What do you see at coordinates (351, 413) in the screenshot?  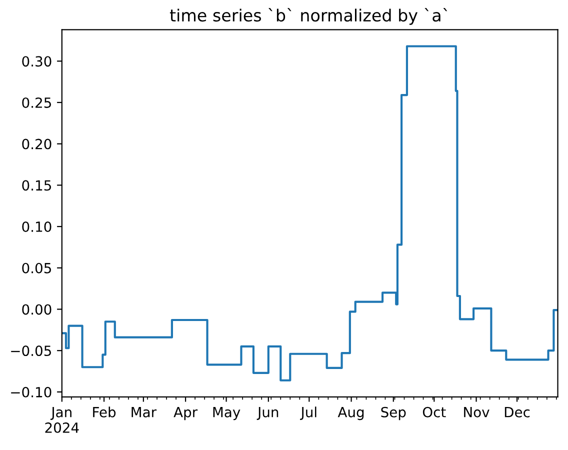 I see `x-tick-label: Aug` at bounding box center [351, 413].